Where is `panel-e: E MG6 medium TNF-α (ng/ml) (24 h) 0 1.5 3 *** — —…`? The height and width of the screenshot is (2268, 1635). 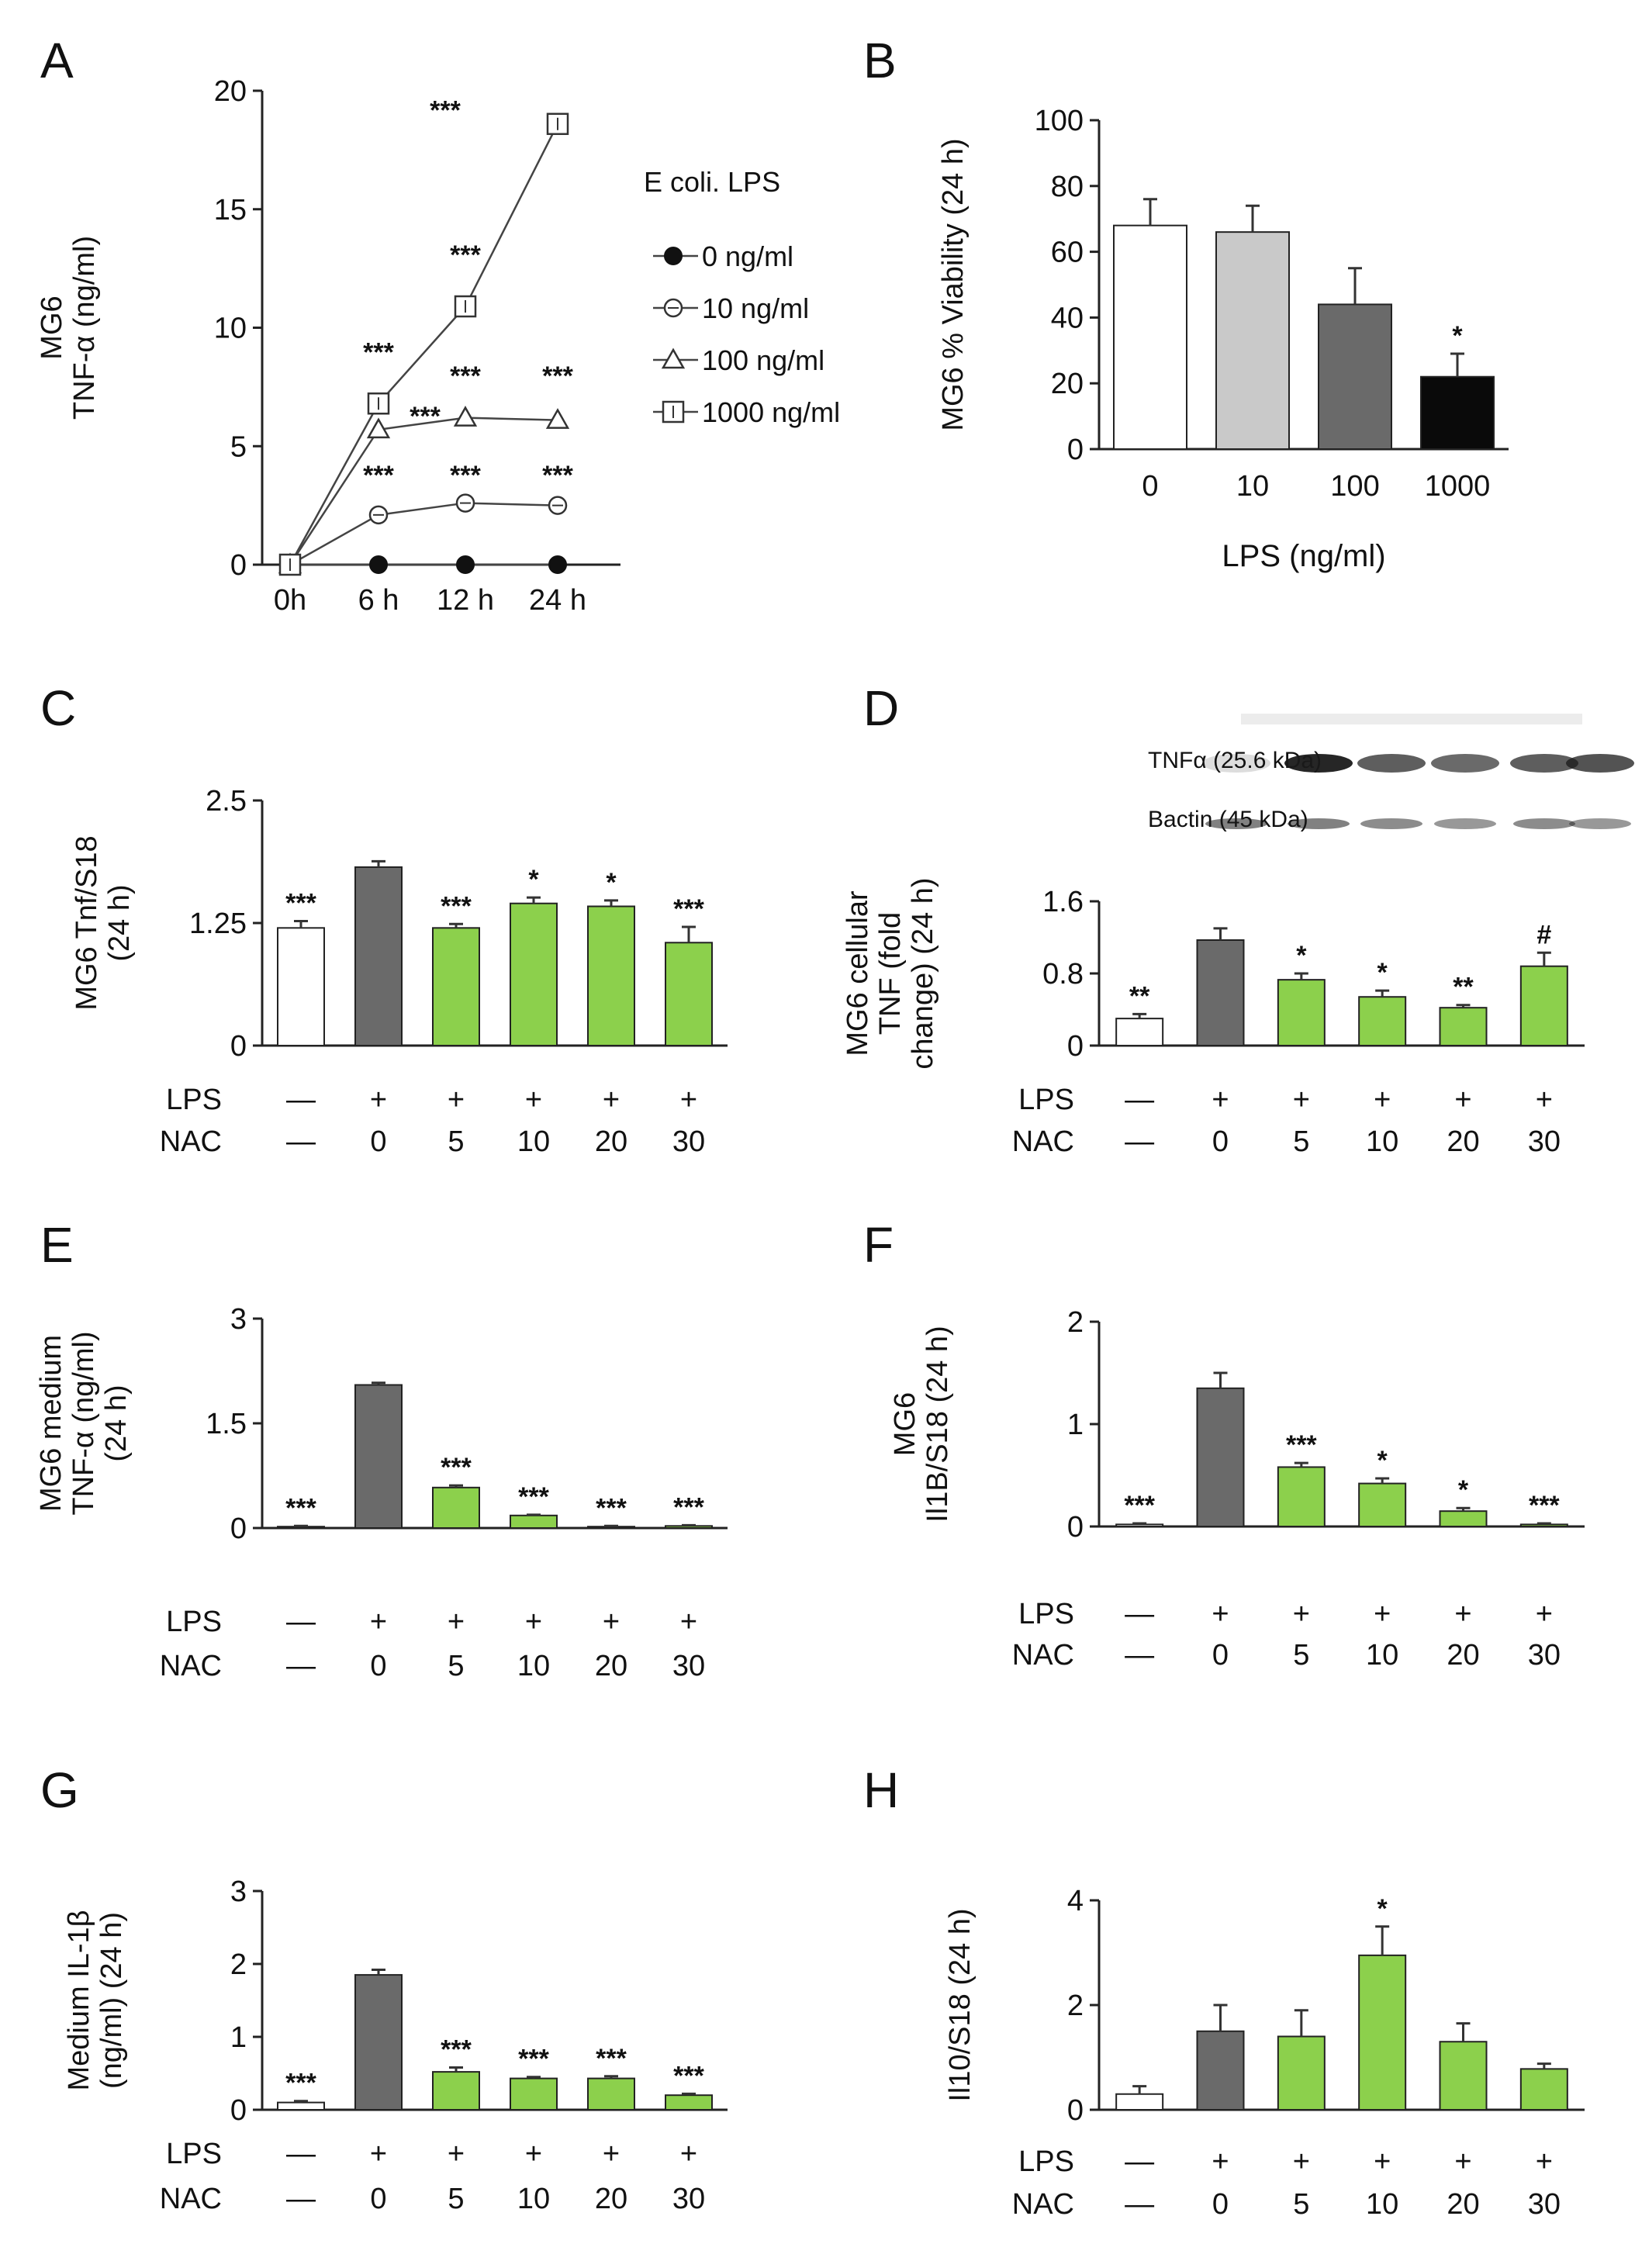 panel-e: E MG6 medium TNF-α (ng/ml) (24 h) 0 1.5 3 *** — —… is located at coordinates (381, 1449).